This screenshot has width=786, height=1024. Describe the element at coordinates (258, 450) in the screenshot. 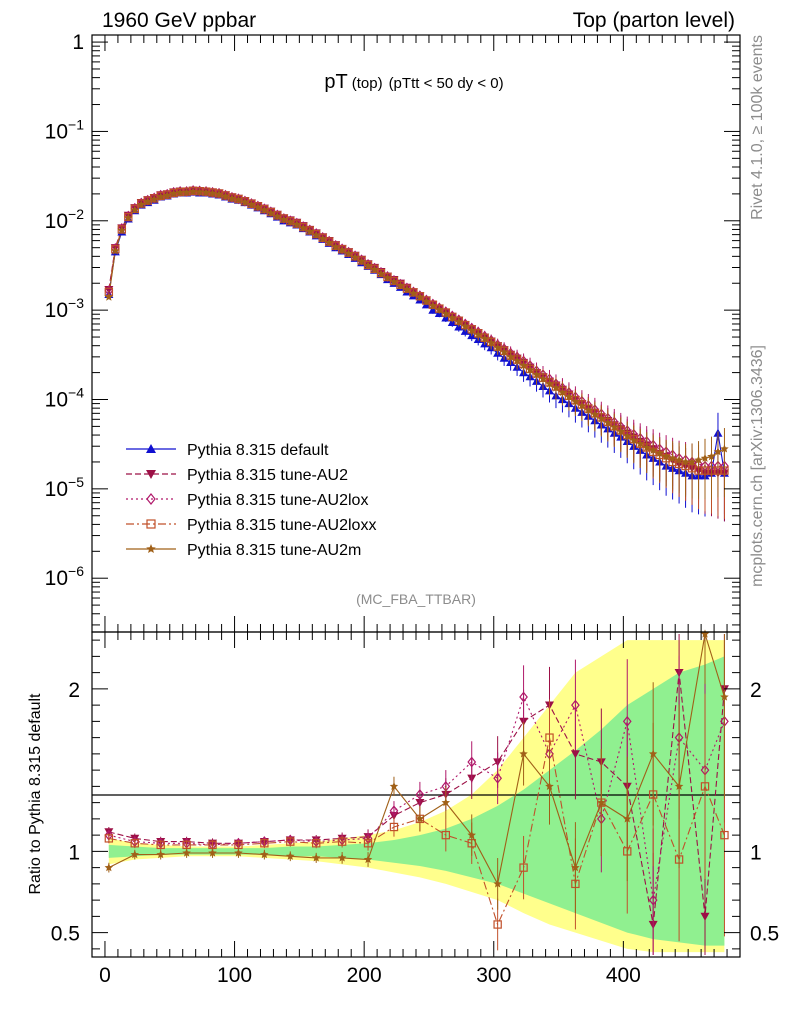

I see `legend-label: Pythia 8.315 default` at that location.